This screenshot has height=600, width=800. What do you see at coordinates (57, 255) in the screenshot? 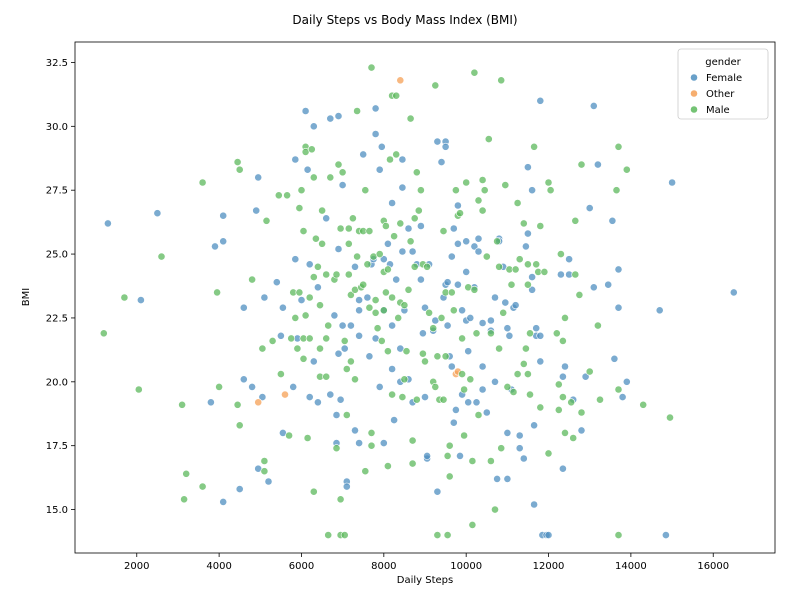
I see `y-tick-label: 25.0` at bounding box center [57, 255].